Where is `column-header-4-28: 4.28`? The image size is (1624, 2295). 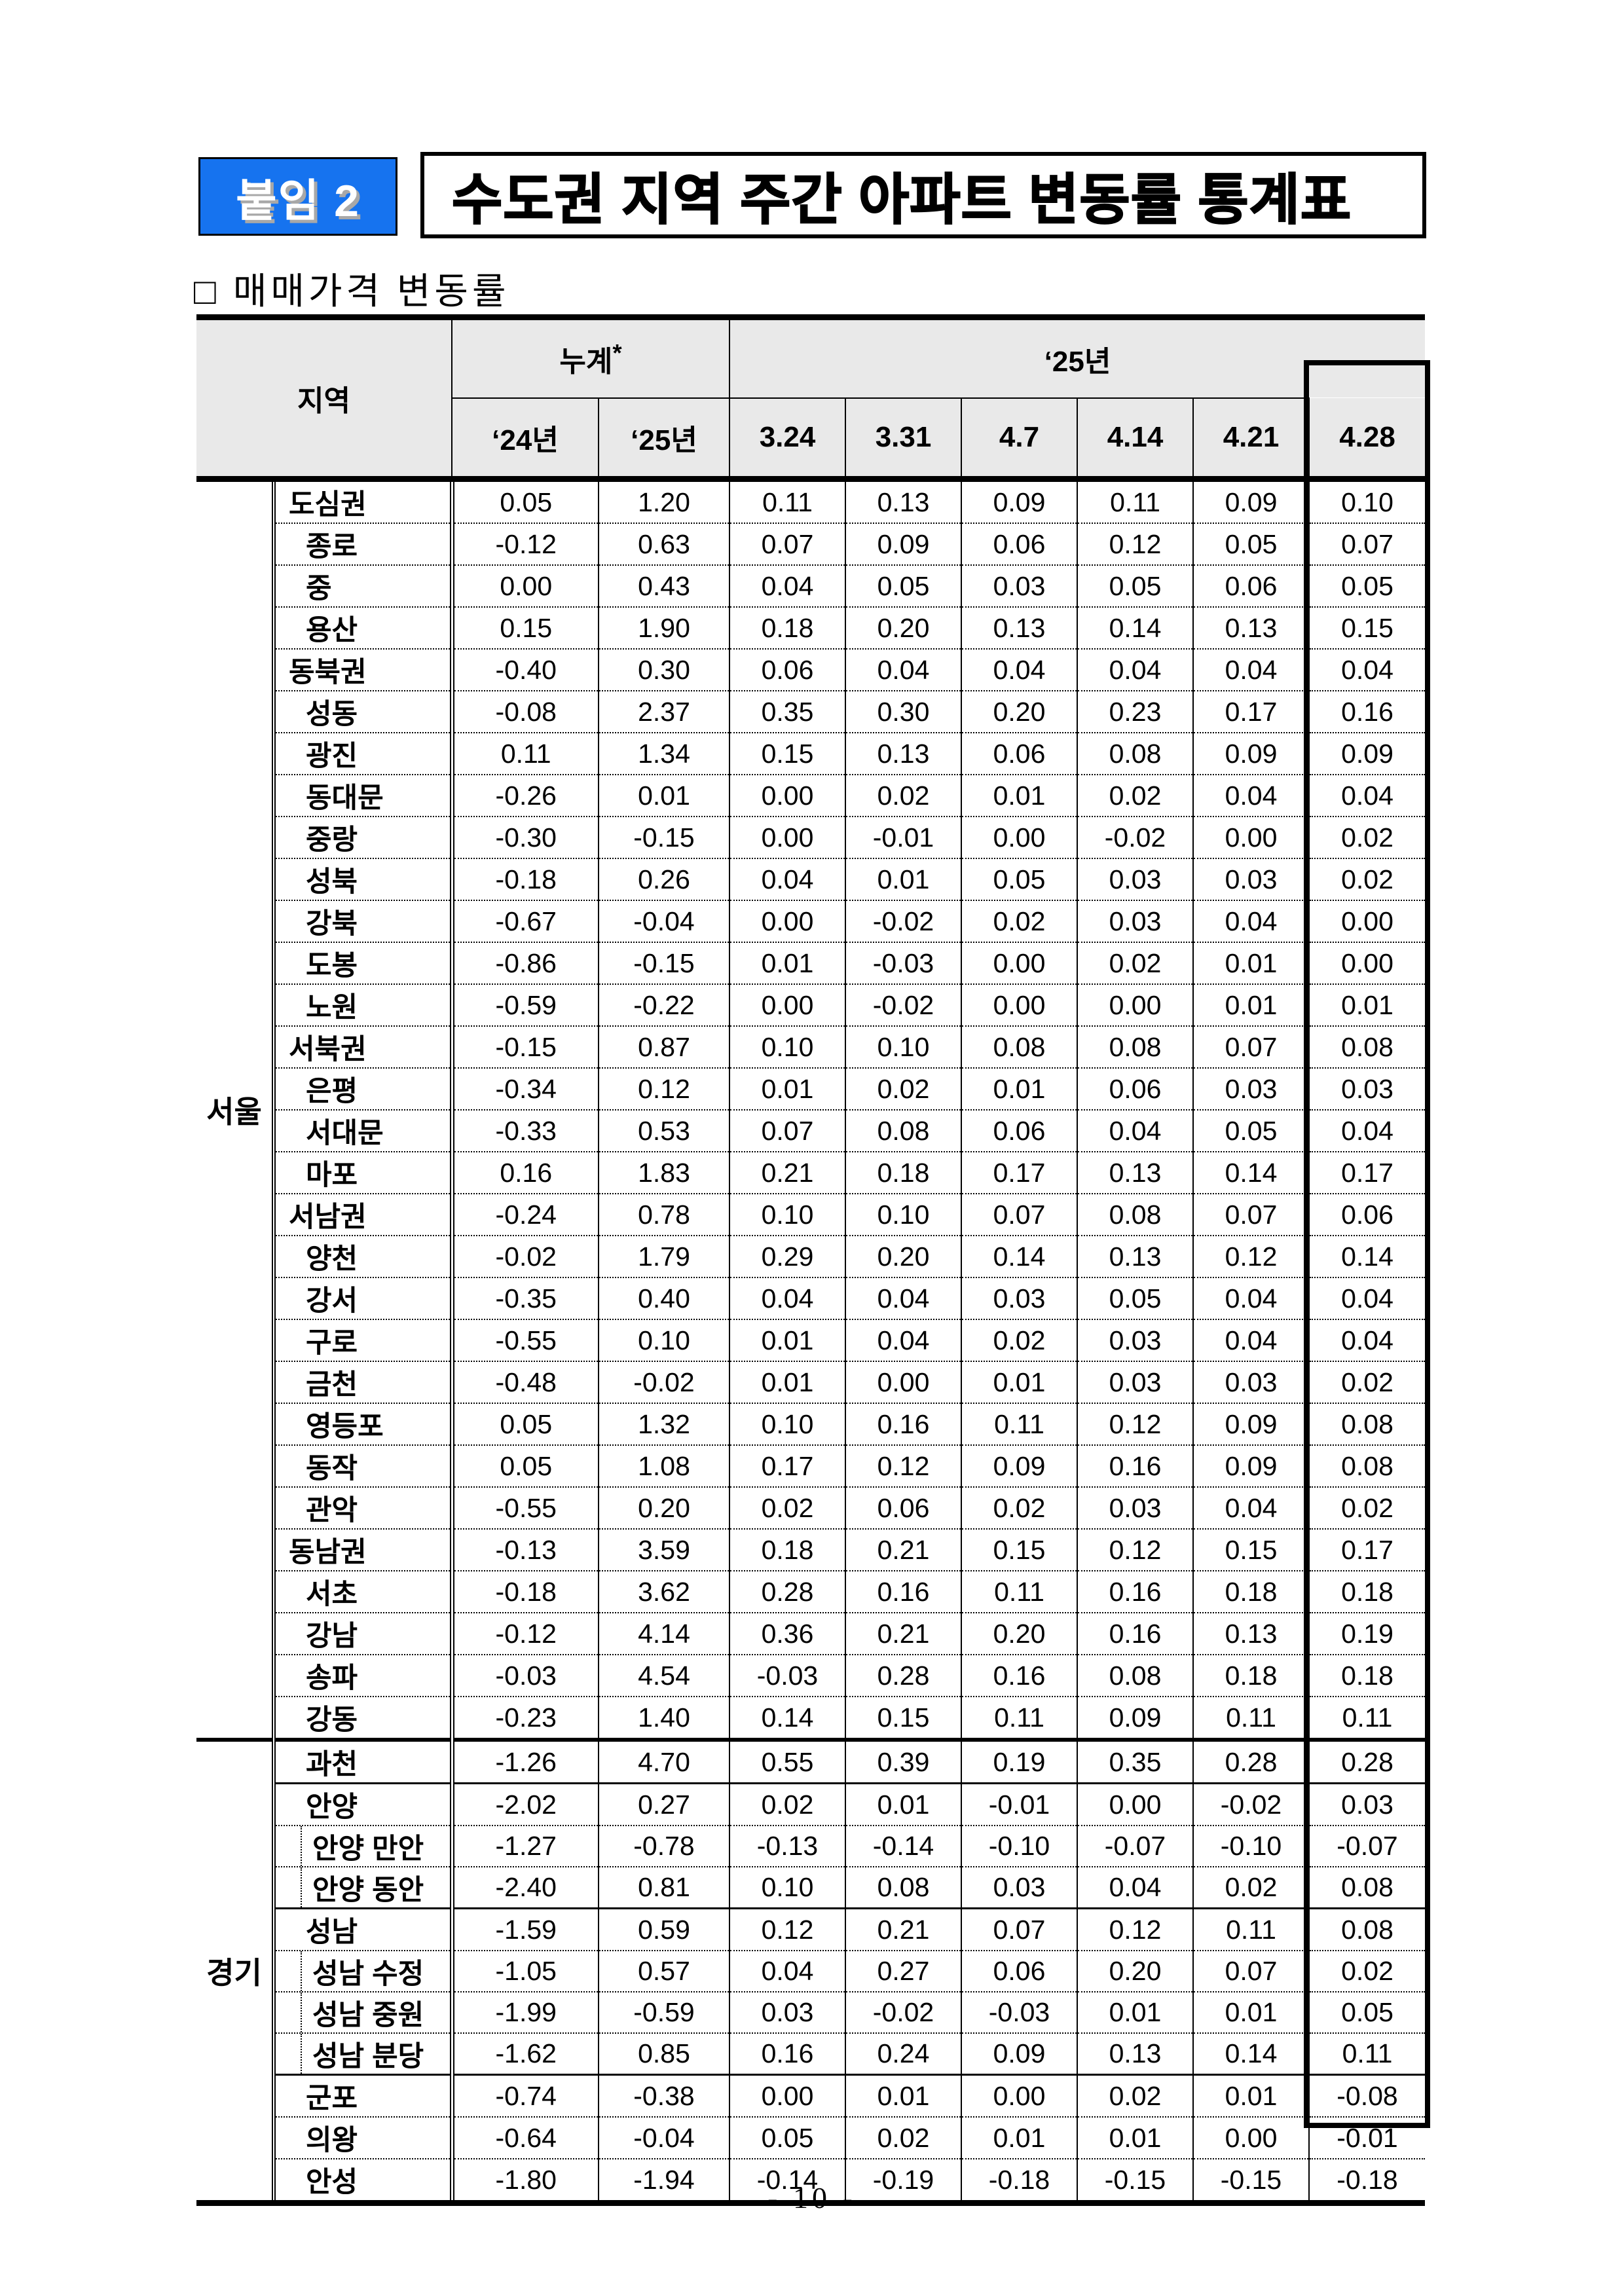 column-header-4-28: 4.28 is located at coordinates (1367, 440).